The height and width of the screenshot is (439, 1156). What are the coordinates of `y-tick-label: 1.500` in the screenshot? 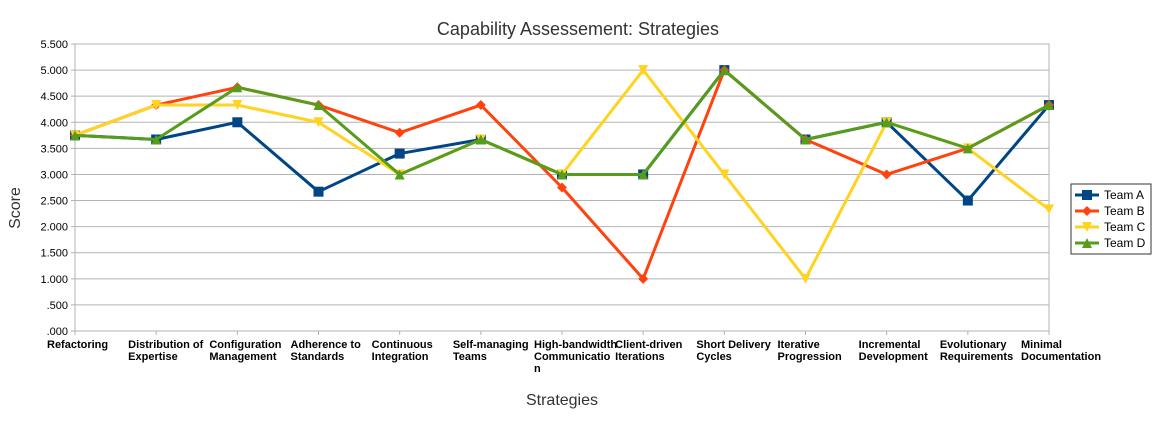 It's located at (54, 254).